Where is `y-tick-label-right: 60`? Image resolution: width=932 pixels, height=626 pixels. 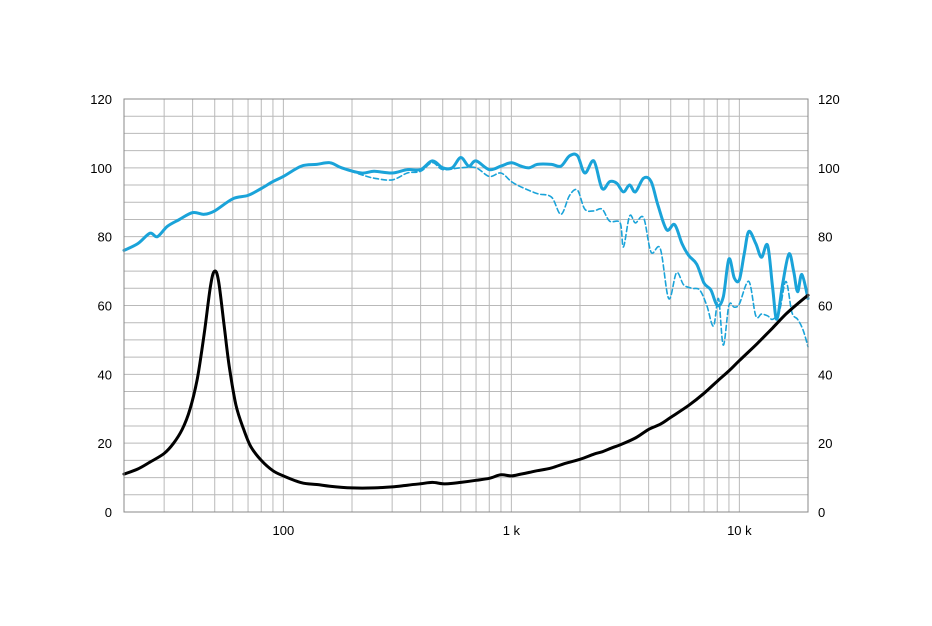
y-tick-label-right: 60 is located at coordinates (825, 306).